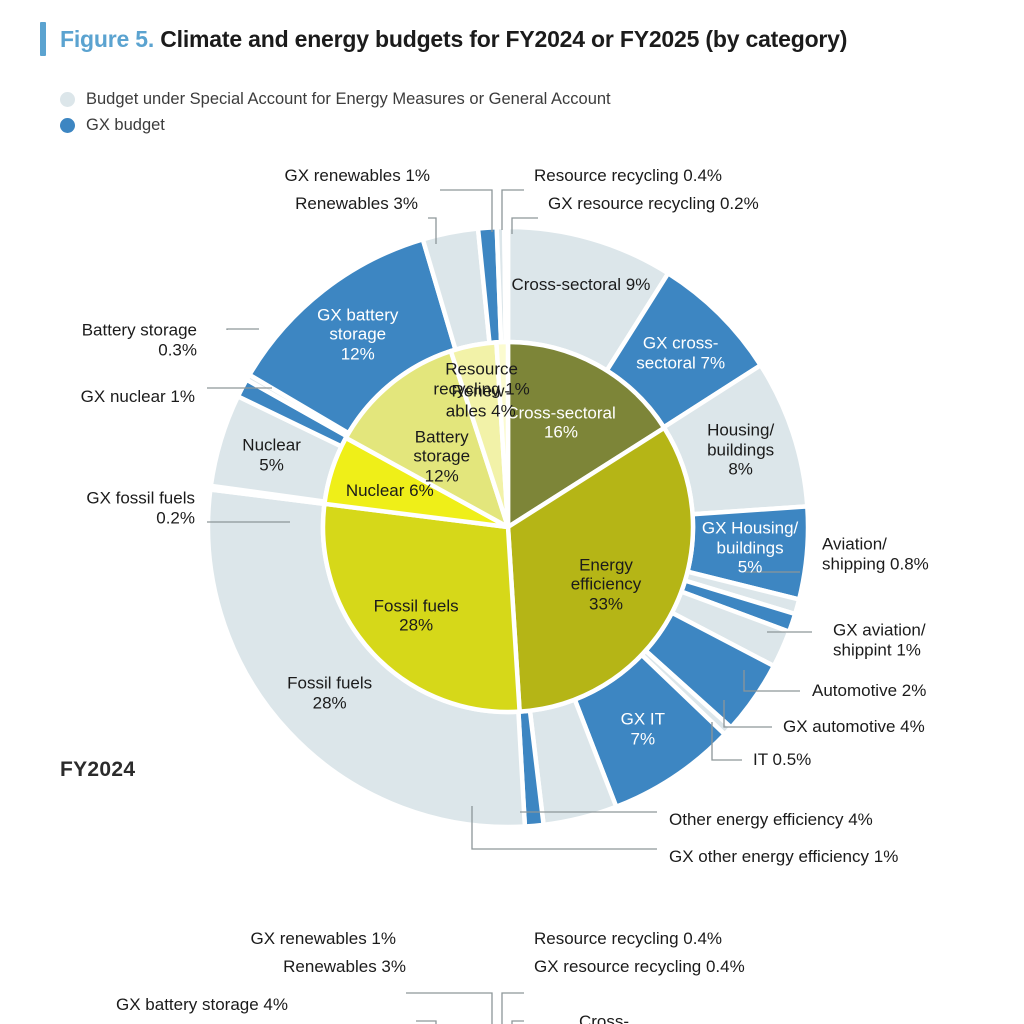 The height and width of the screenshot is (1024, 1024). Describe the element at coordinates (98, 769) in the screenshot. I see `fy2024-year-label: FY2024` at that location.